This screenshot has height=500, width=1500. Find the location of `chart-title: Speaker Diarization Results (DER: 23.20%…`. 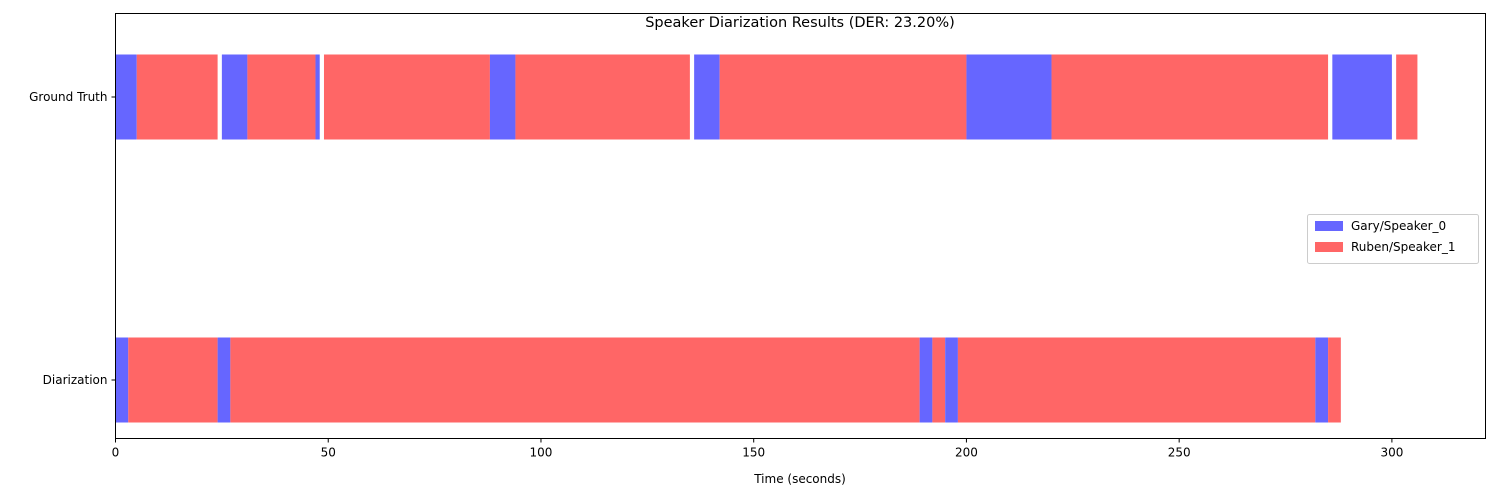

chart-title: Speaker Diarization Results (DER: 23.20%… is located at coordinates (800, 23).